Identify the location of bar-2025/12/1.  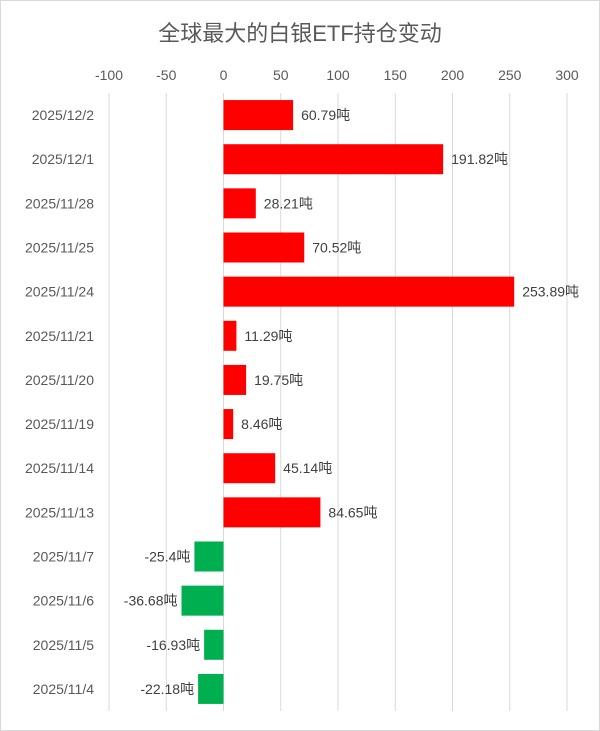
(333, 159).